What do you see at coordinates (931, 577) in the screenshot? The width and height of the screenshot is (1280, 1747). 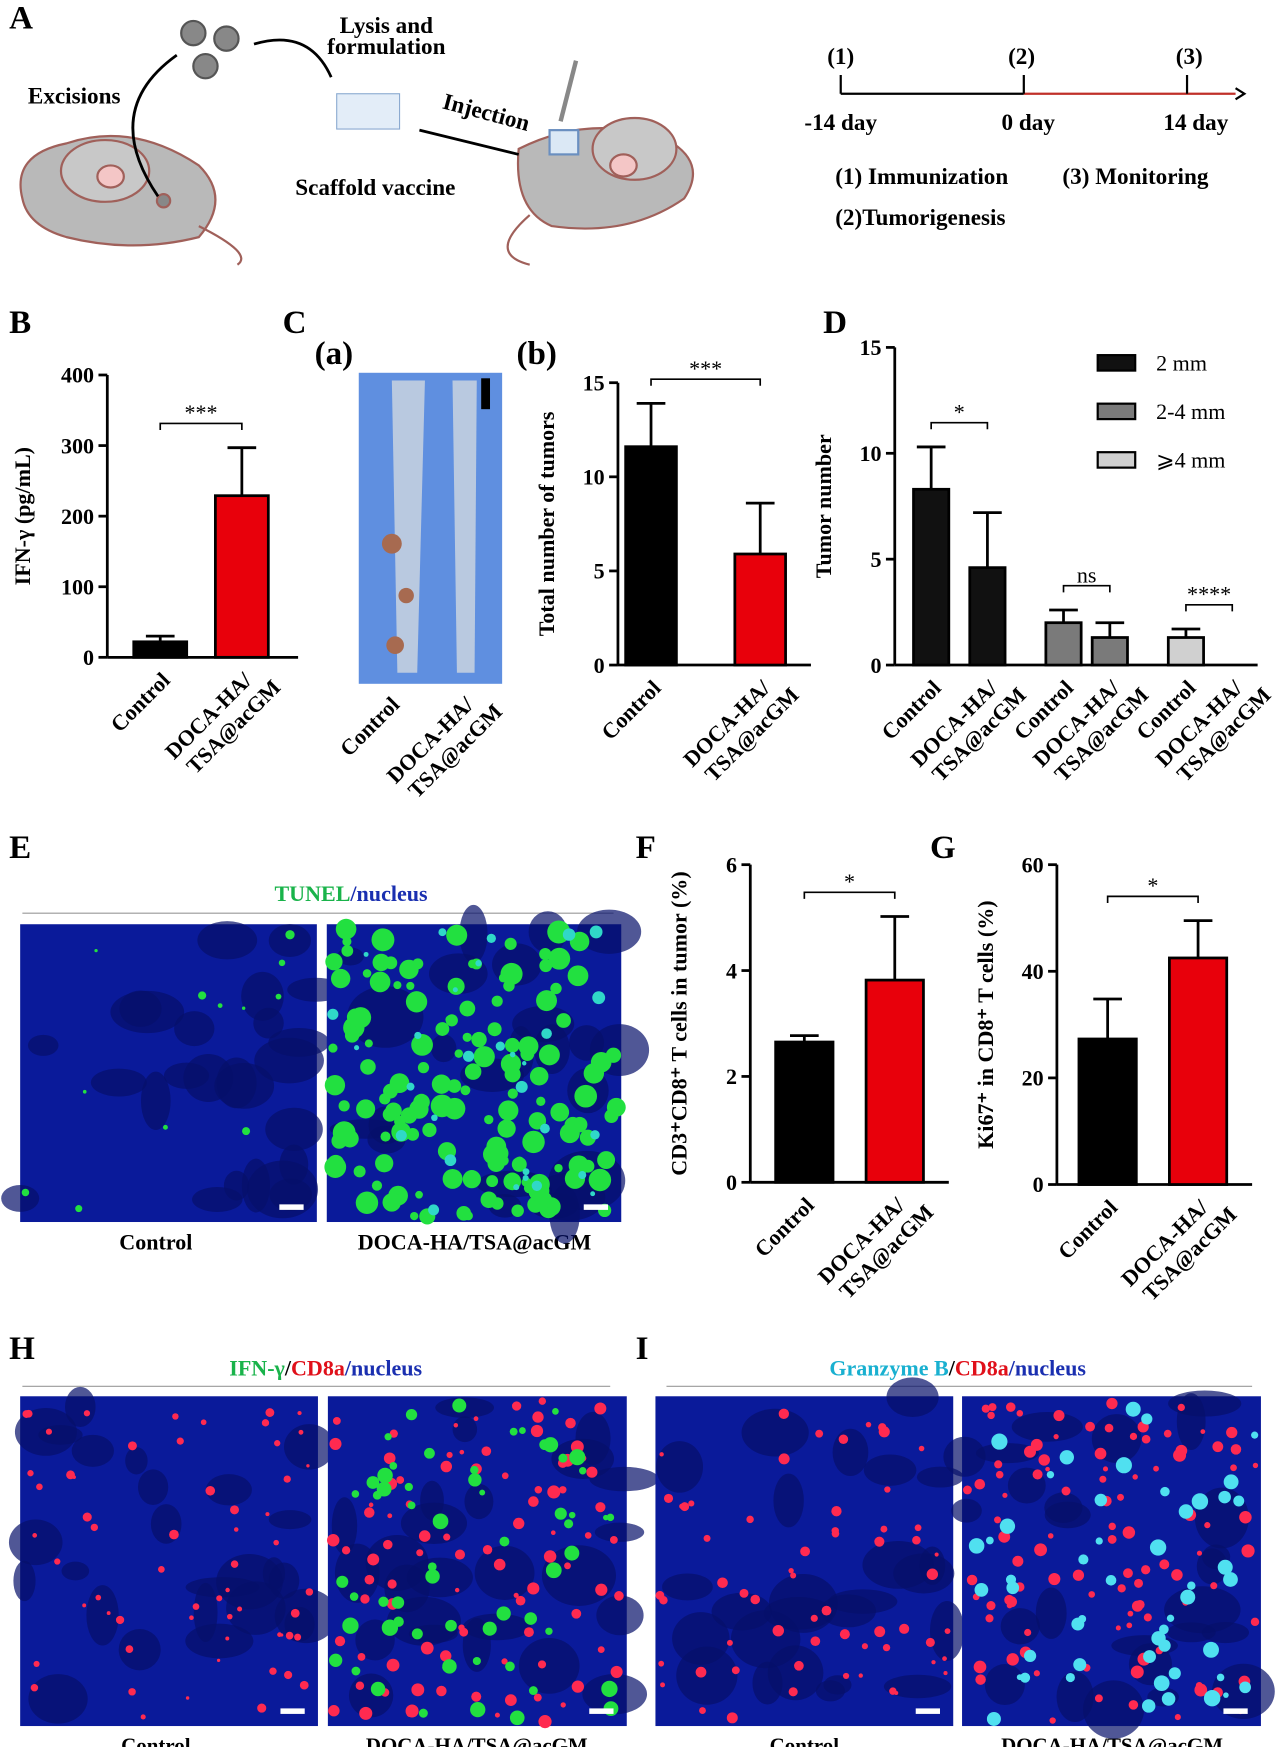 I see `bar` at bounding box center [931, 577].